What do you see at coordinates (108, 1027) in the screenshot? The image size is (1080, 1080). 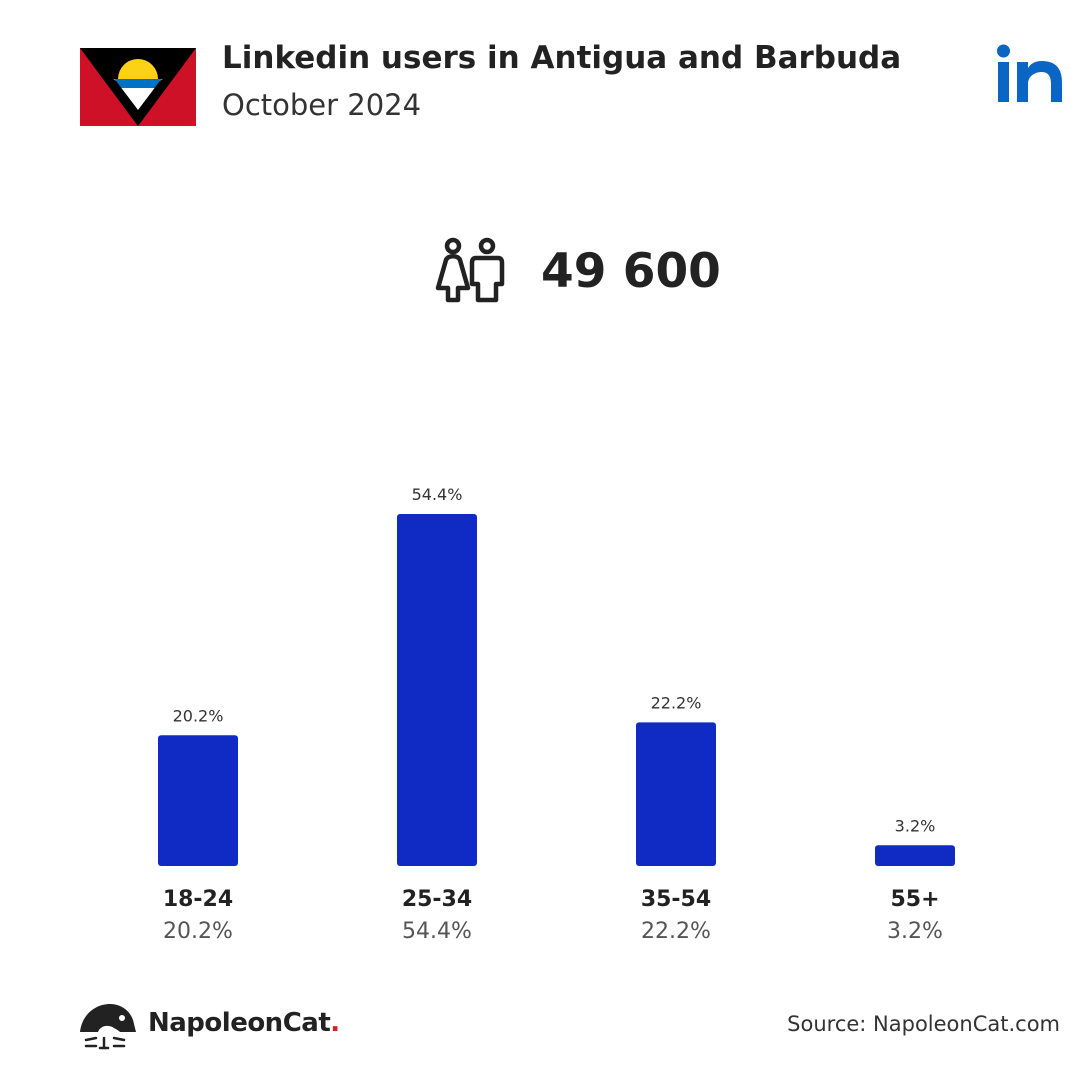 I see `napoleoncat-logo` at bounding box center [108, 1027].